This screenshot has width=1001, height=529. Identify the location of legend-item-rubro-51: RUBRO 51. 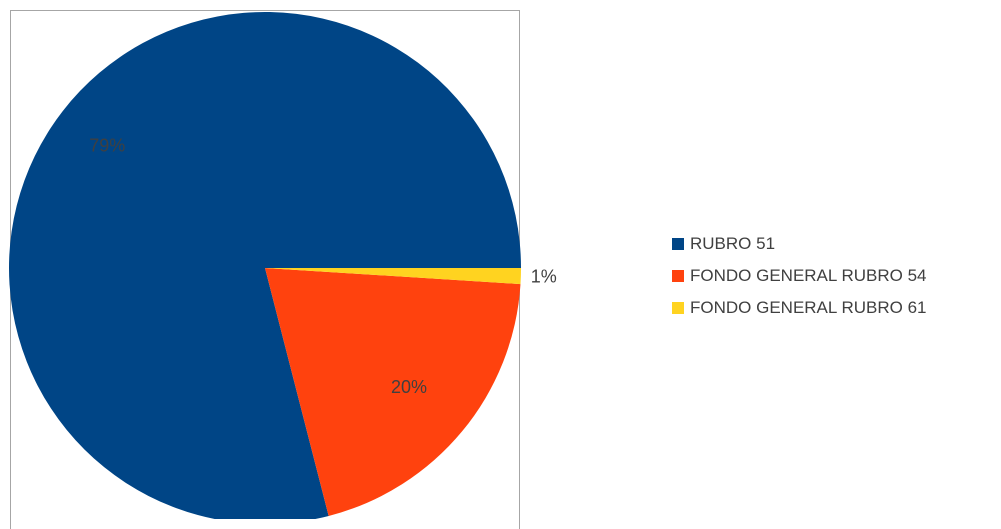
(799, 244).